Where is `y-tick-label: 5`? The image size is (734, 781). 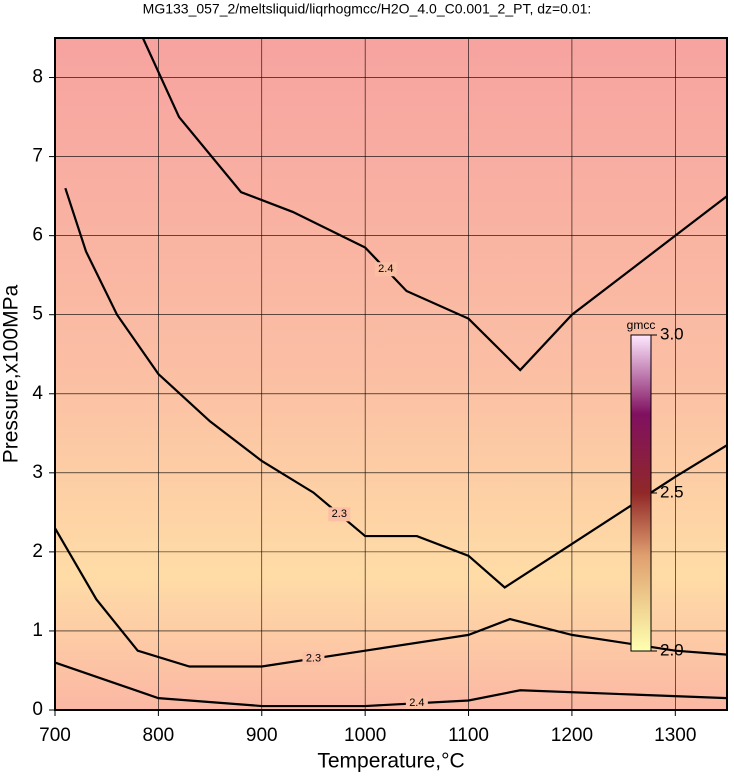
y-tick-label: 5 is located at coordinates (37, 314).